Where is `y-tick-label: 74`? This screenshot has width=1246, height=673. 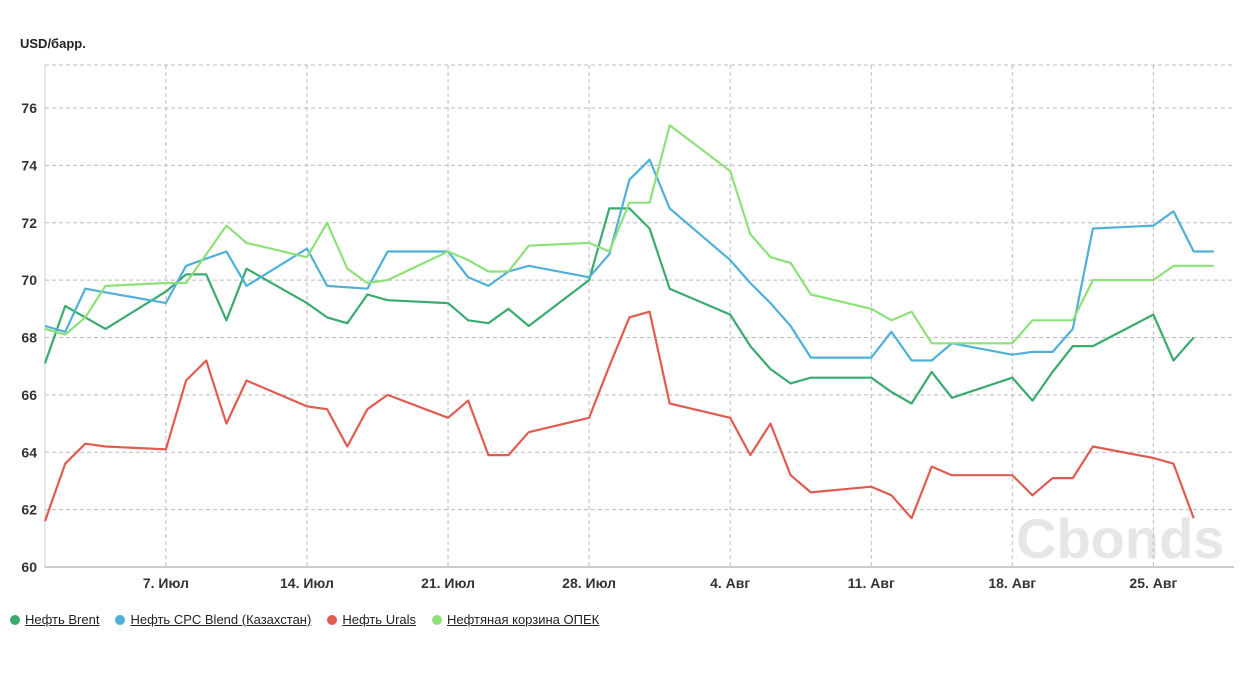 y-tick-label: 74 is located at coordinates (29, 165).